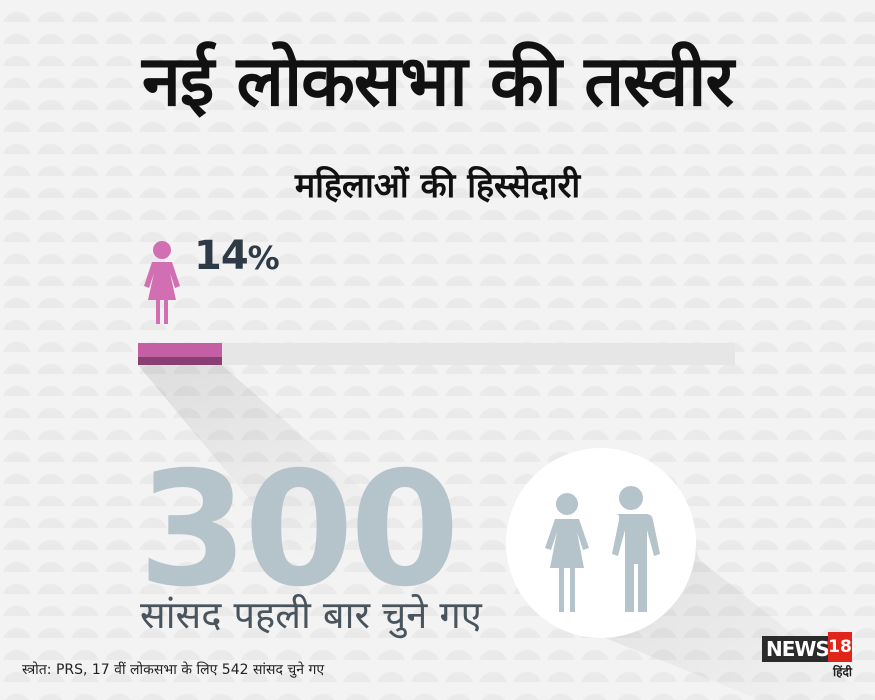 This screenshot has height=700, width=875. Describe the element at coordinates (842, 672) in the screenshot. I see `logo-language: हिंदी` at that location.